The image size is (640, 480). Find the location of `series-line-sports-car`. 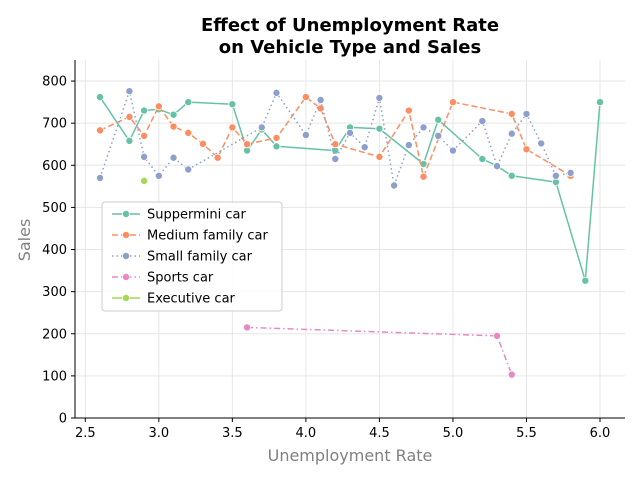

series-line-sports-car is located at coordinates (380, 350).